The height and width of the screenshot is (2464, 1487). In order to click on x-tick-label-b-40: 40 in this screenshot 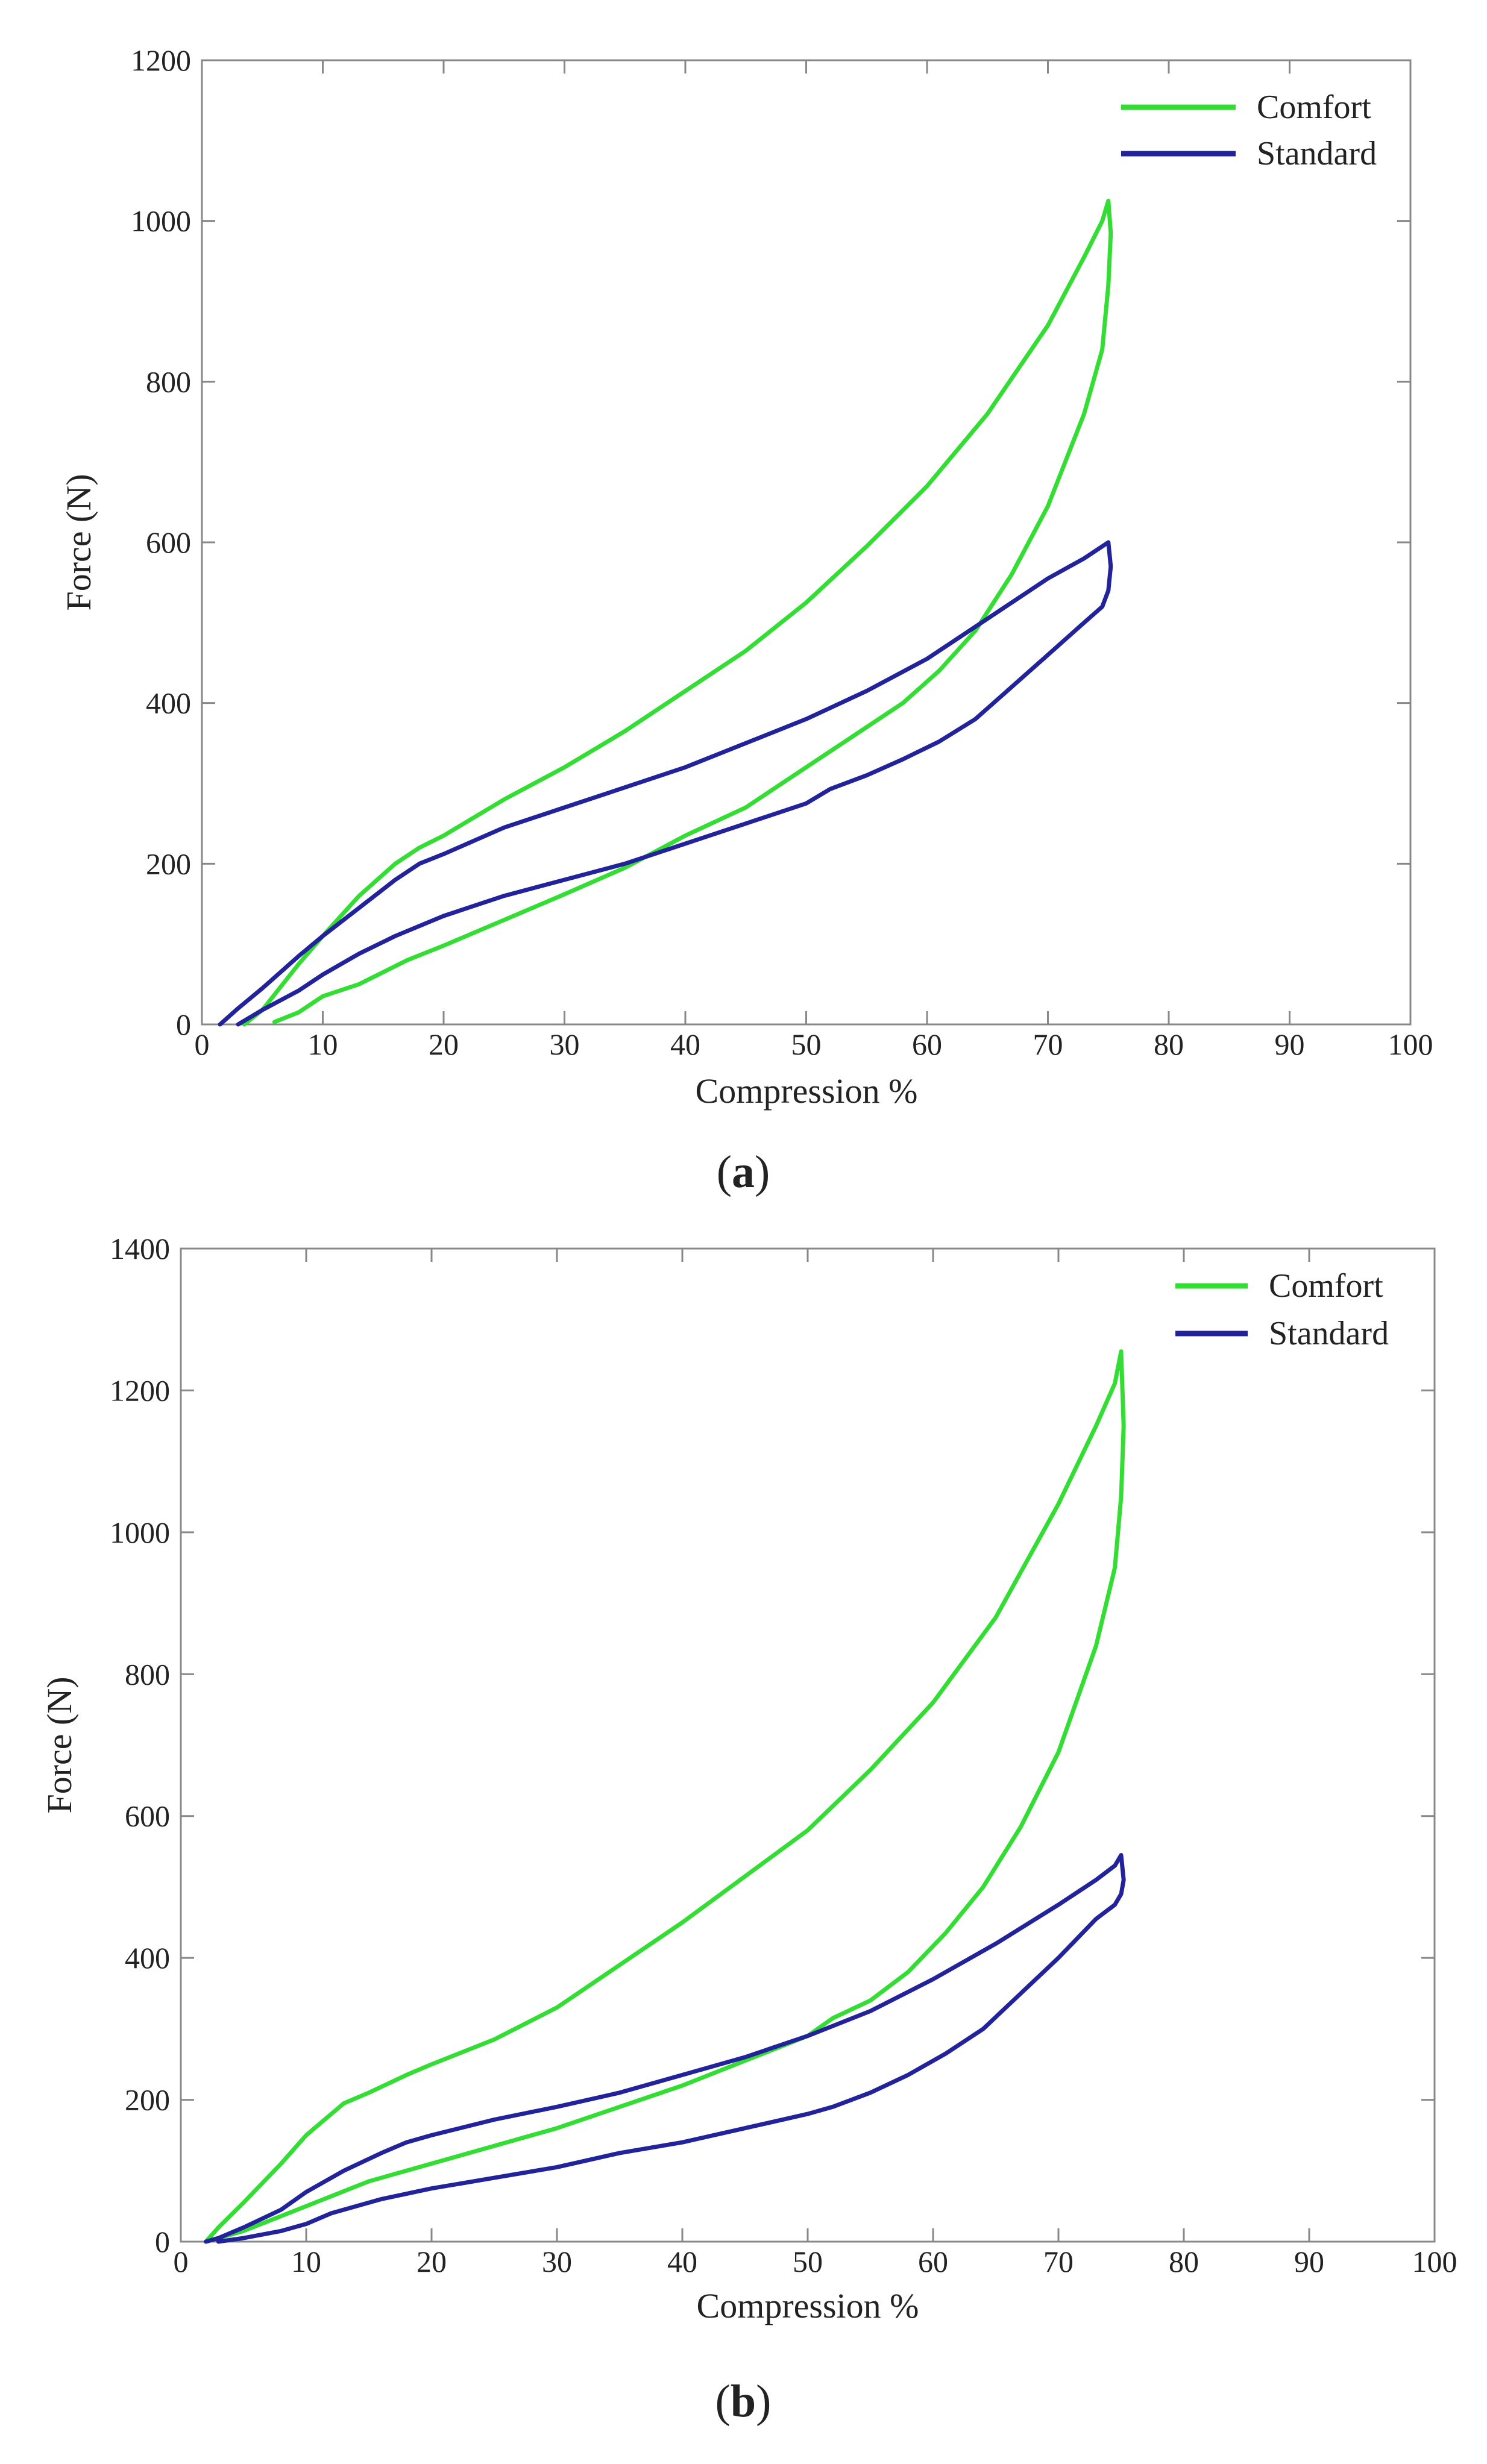, I will do `click(682, 2261)`.